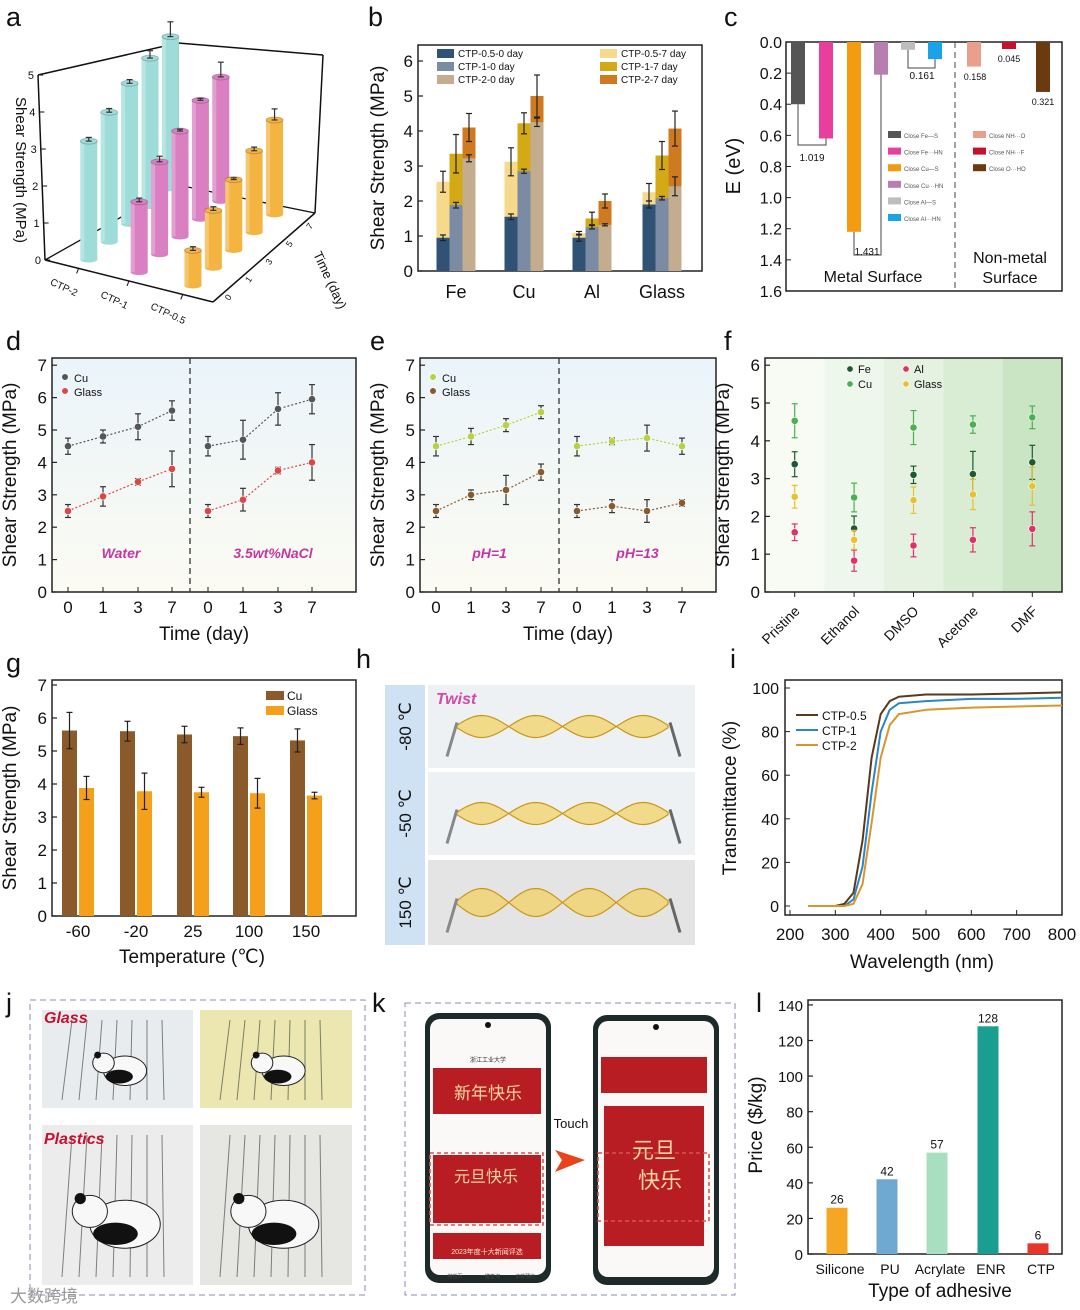  What do you see at coordinates (733, 659) in the screenshot?
I see `panel-label: i` at bounding box center [733, 659].